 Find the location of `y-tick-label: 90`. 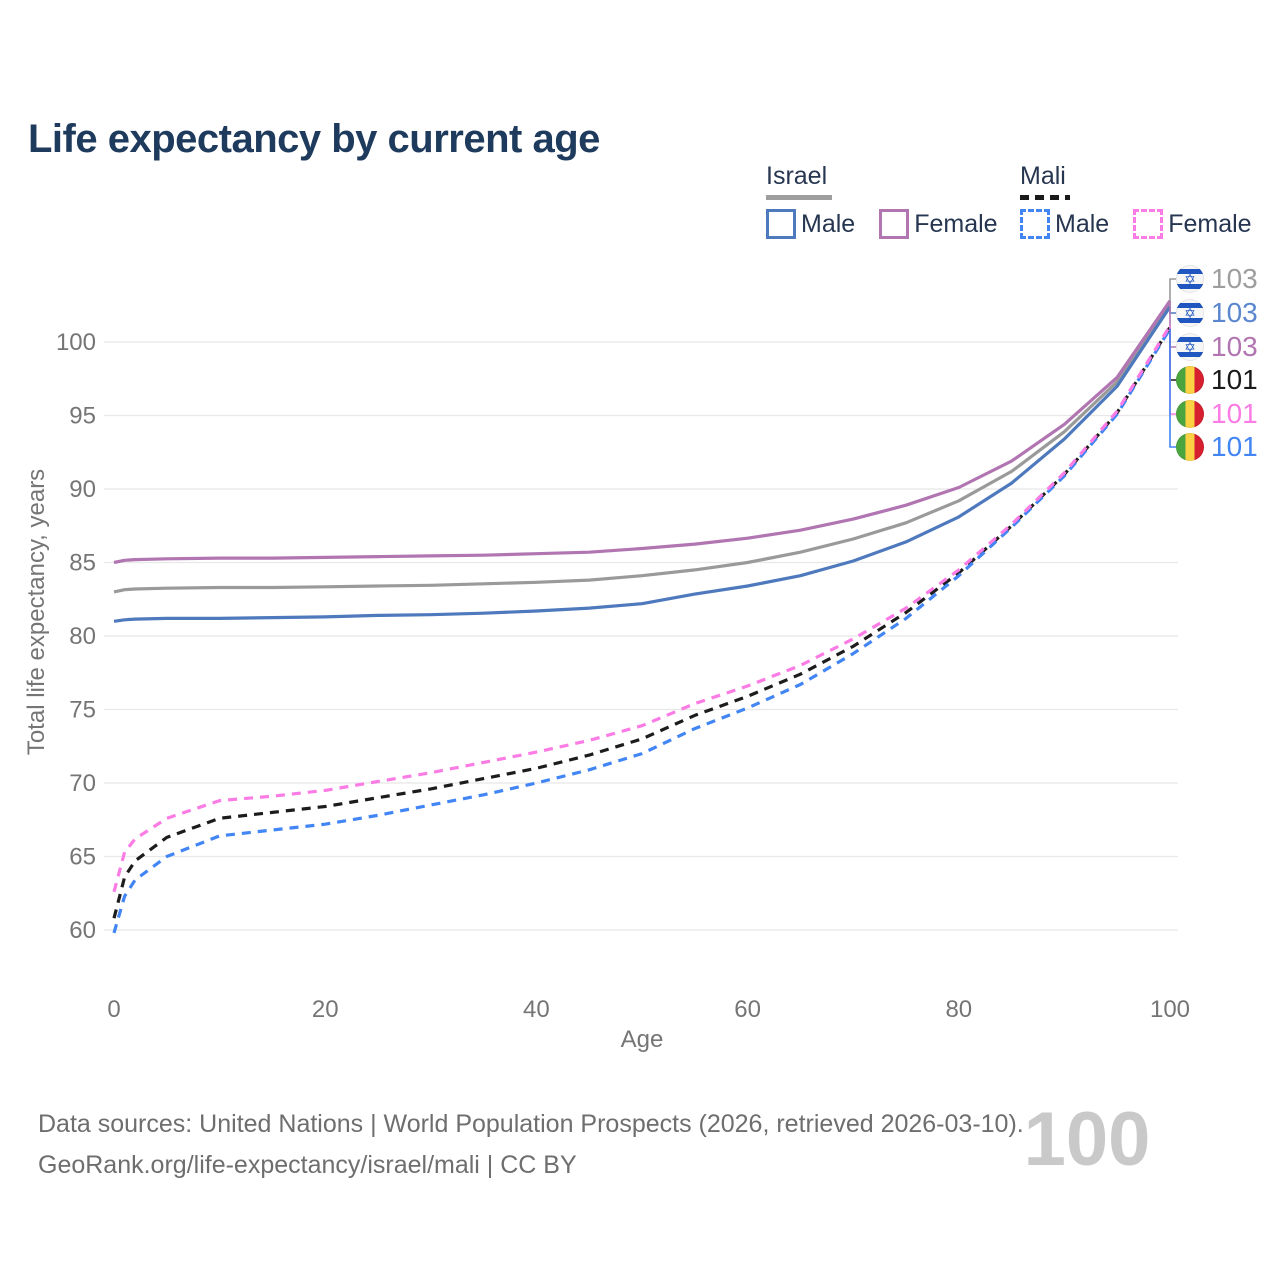

y-tick-label: 90 is located at coordinates (82, 489).